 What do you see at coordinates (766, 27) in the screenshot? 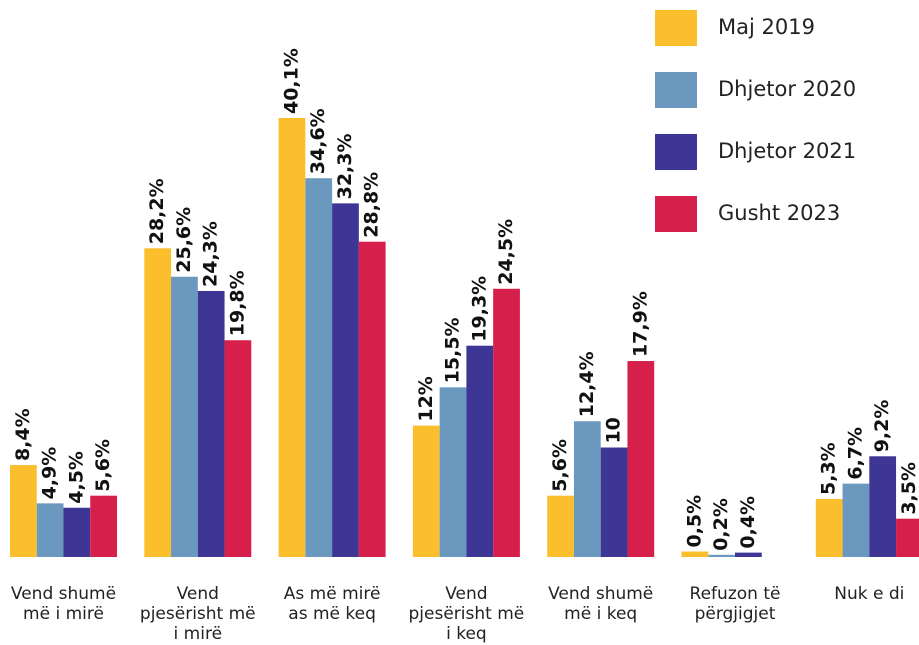
I see `legend-label: Maj 2019` at bounding box center [766, 27].